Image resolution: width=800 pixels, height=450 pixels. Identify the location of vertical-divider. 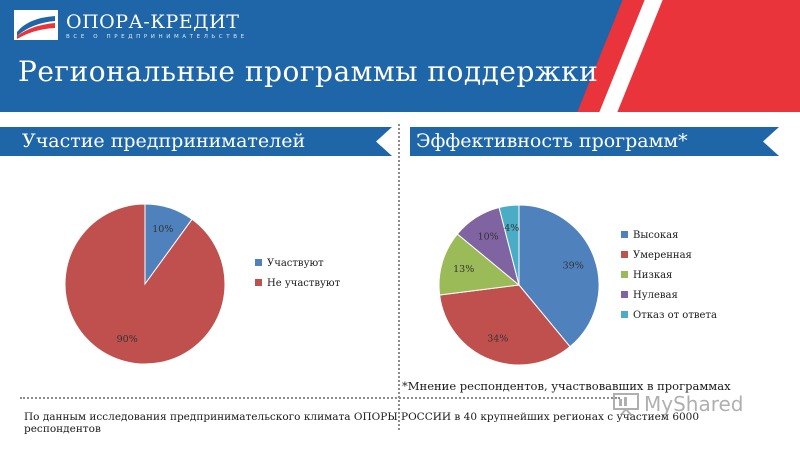
(399, 277).